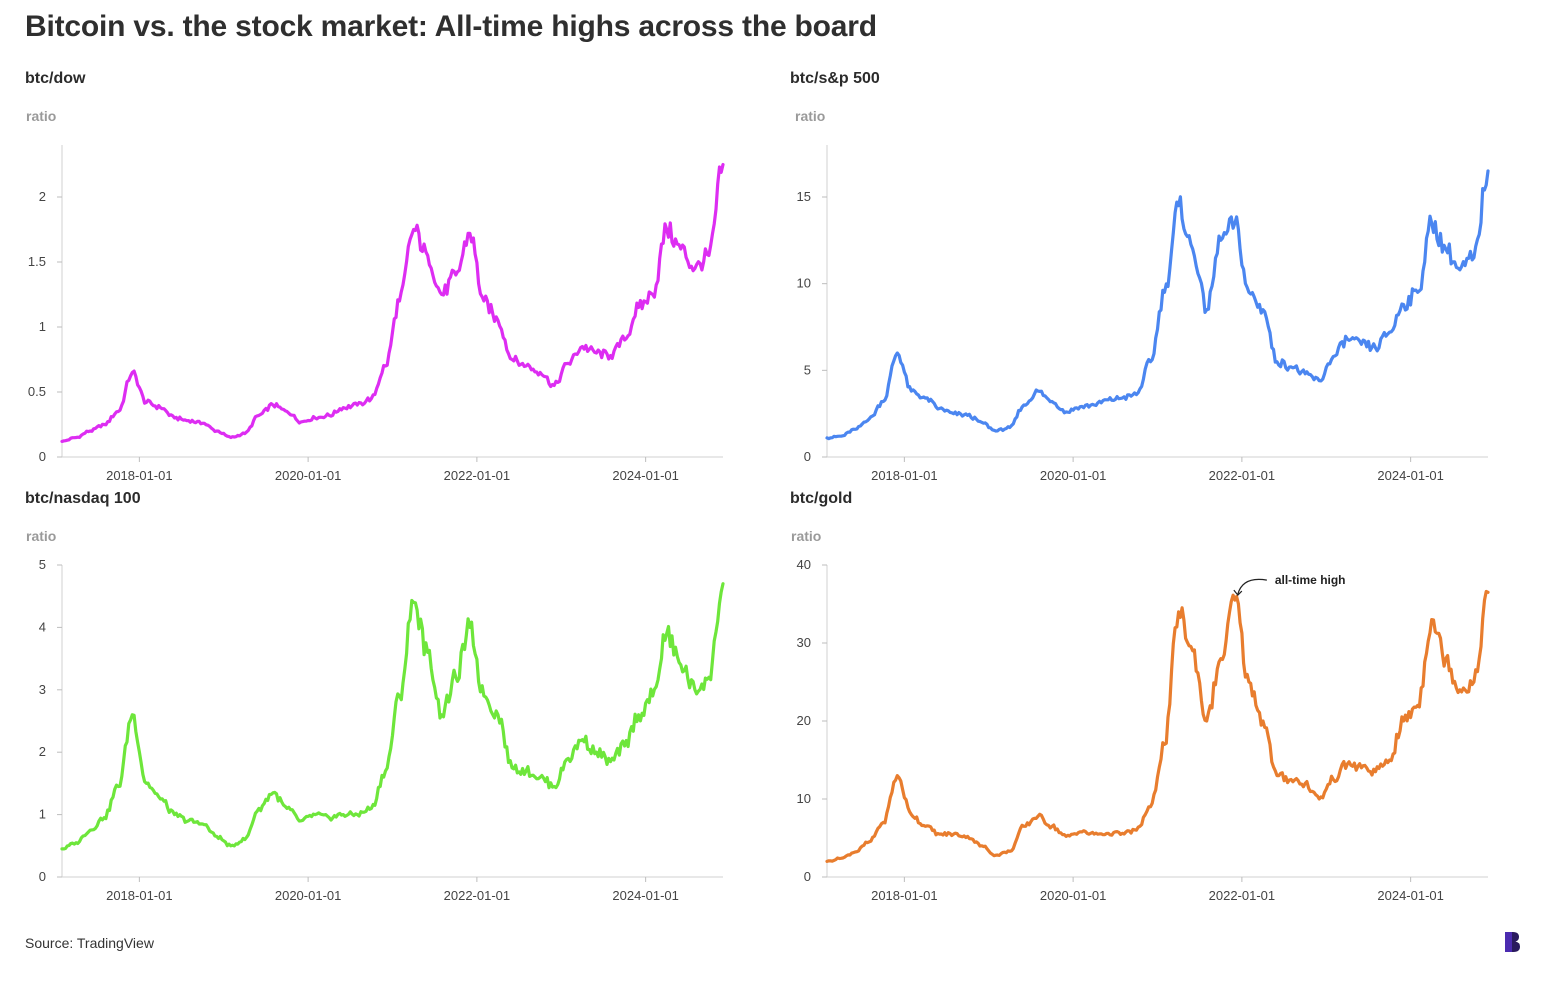 Image resolution: width=1549 pixels, height=982 pixels. Describe the element at coordinates (42, 689) in the screenshot. I see `y-tick-label: 3` at that location.